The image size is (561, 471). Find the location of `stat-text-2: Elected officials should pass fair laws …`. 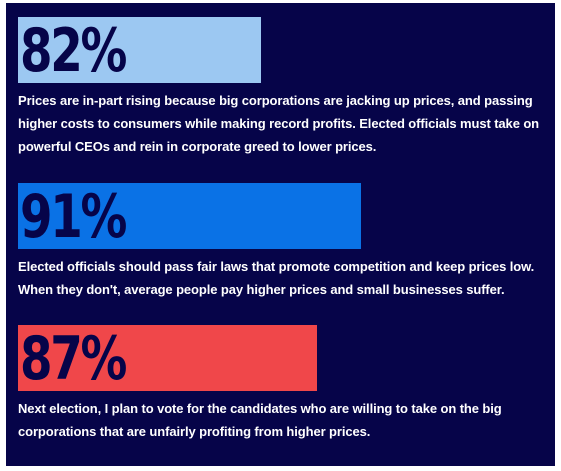

stat-text-2: Elected officials should pass fair laws … is located at coordinates (276, 278).